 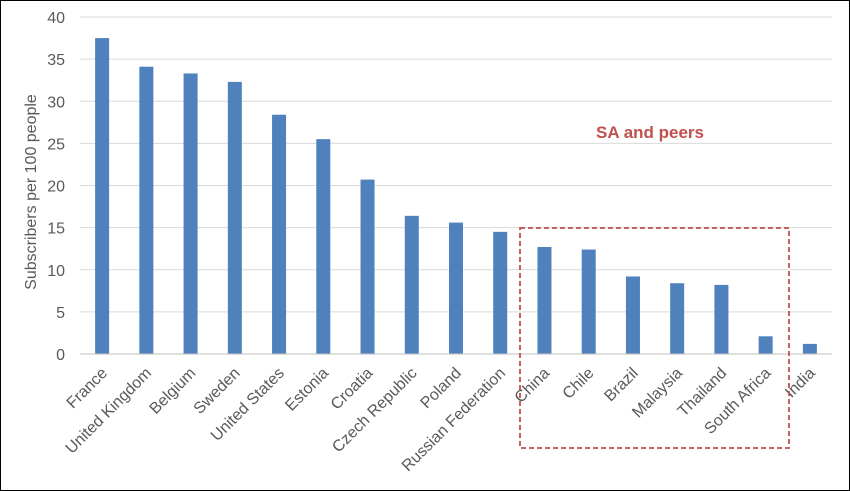 I want to click on x-tick-label: Belgium, so click(x=173, y=391).